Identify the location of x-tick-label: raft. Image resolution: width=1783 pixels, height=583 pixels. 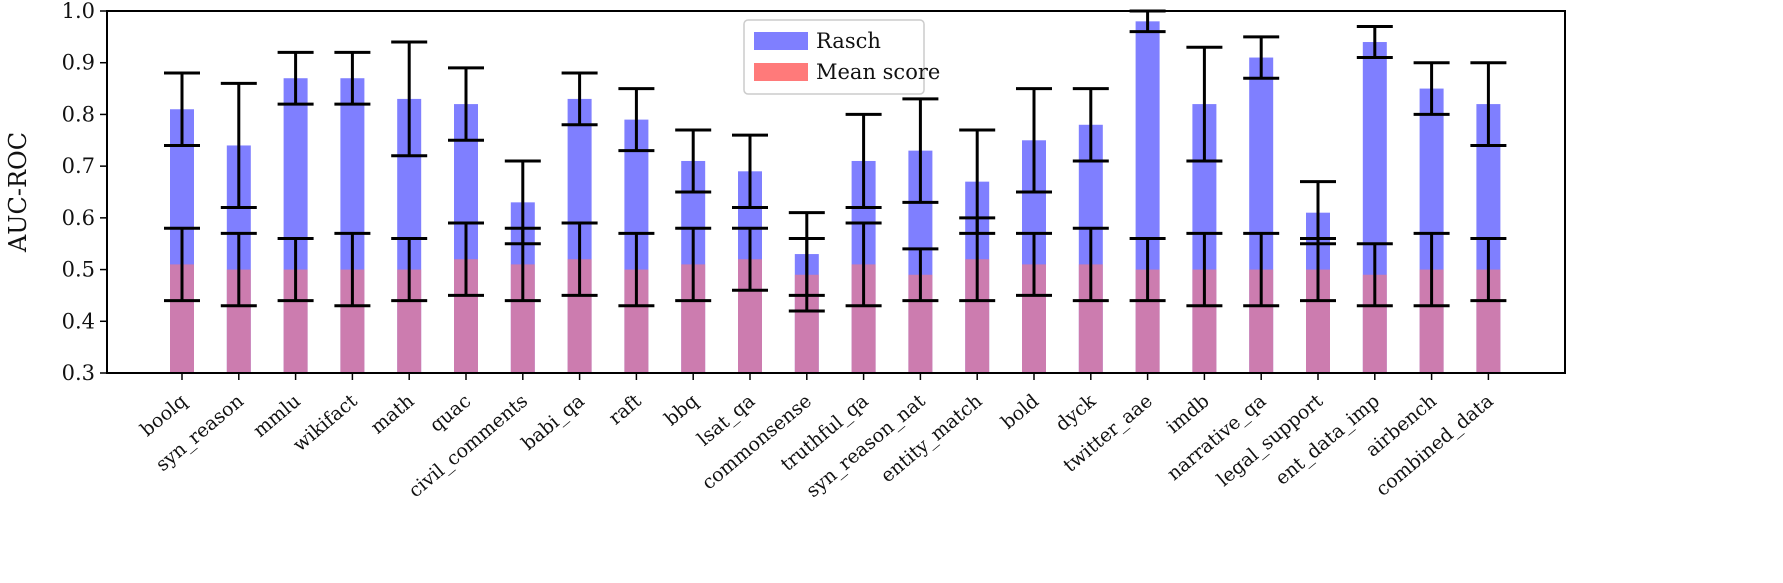
(625, 410).